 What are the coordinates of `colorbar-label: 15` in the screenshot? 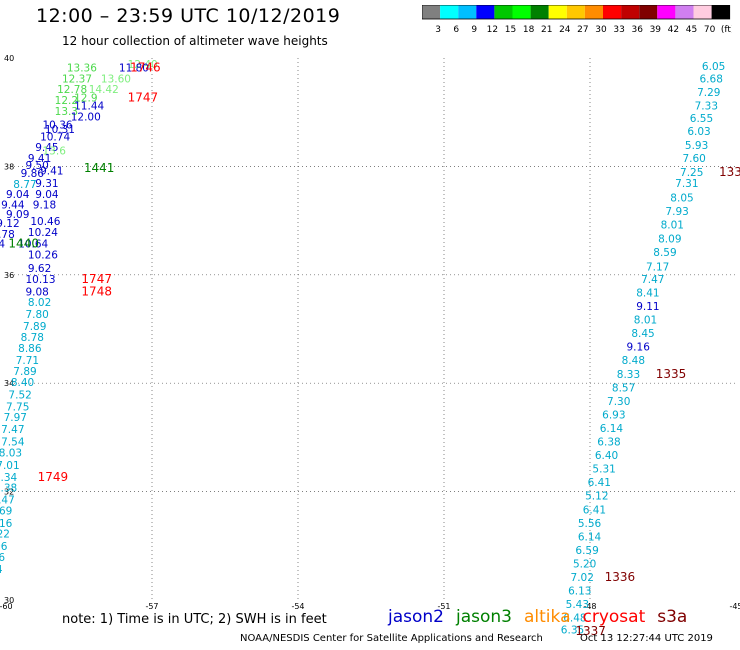 It's located at (510, 30).